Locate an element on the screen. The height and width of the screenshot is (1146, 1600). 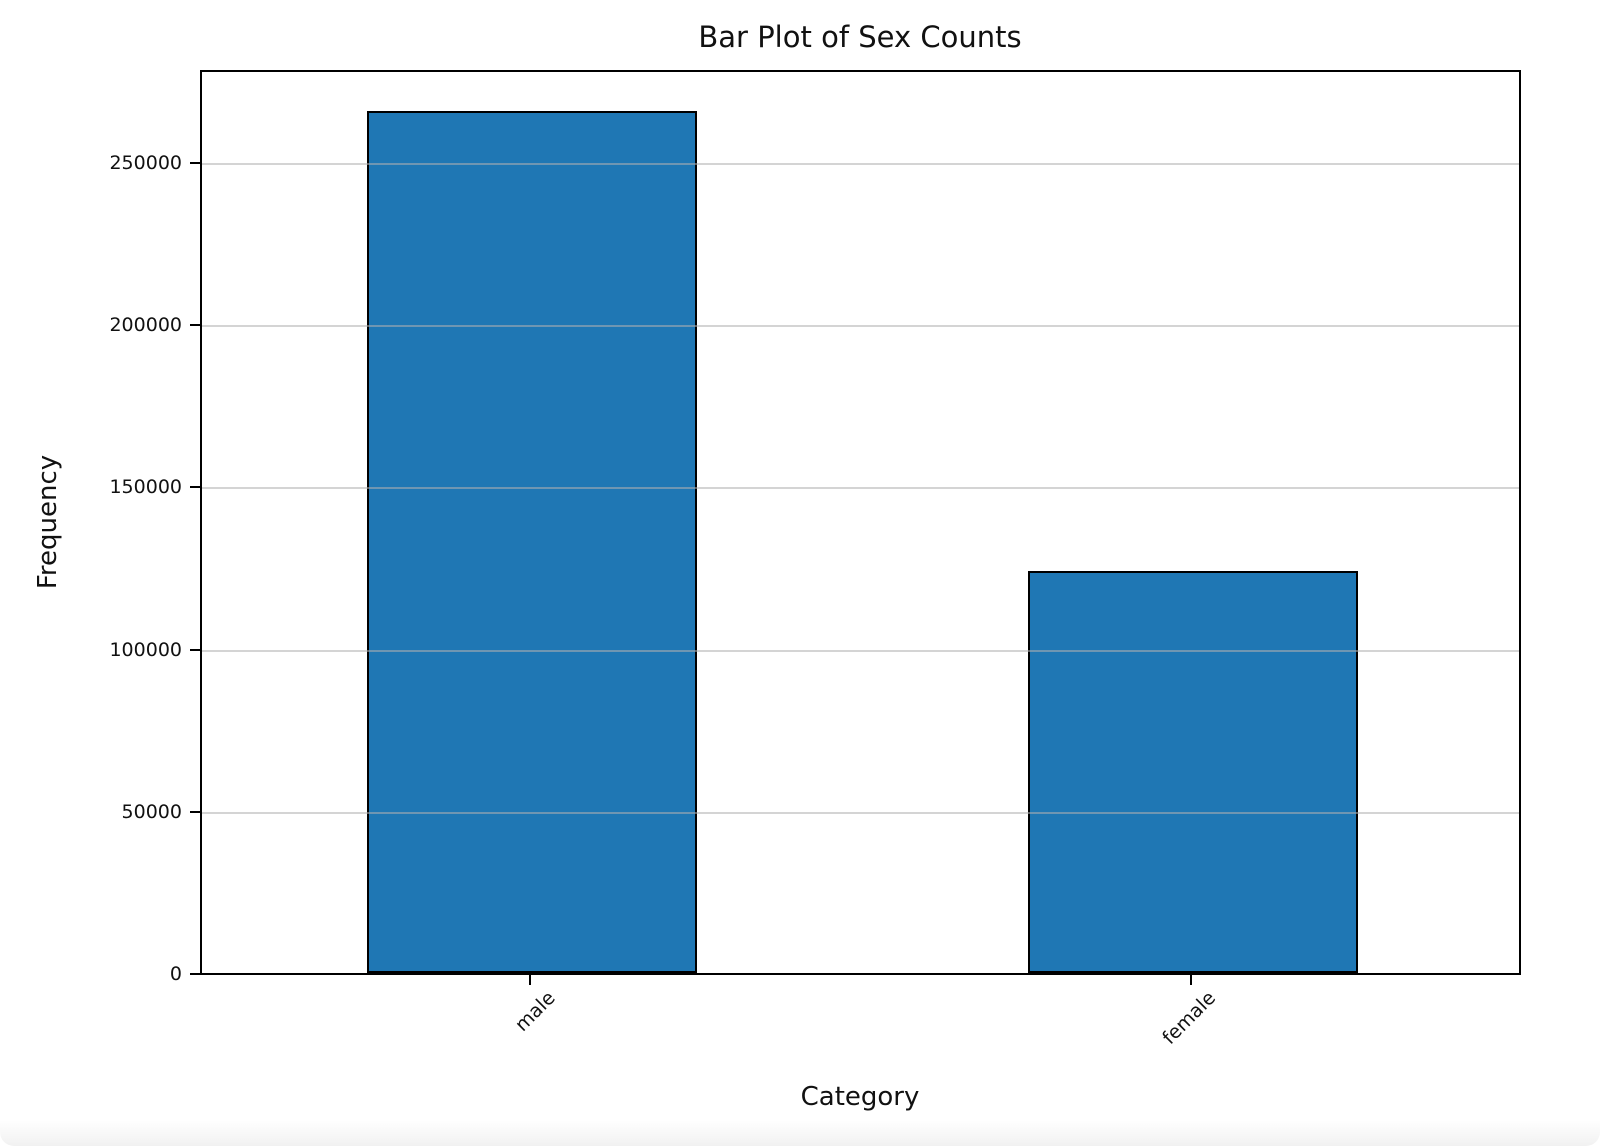
x-tick-label-female: female is located at coordinates (1189, 1018).